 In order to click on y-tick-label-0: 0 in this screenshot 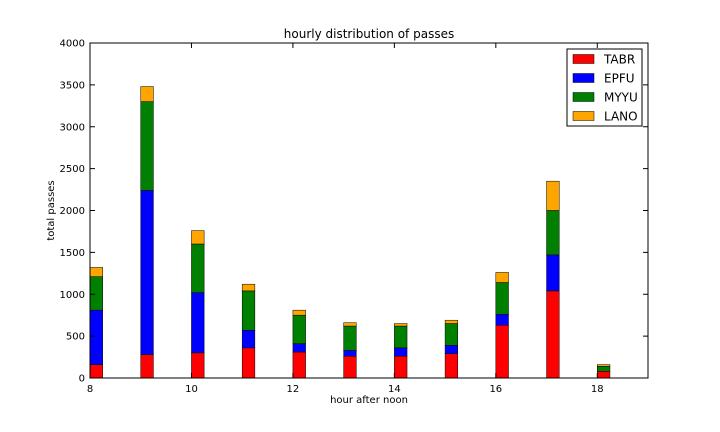, I will do `click(82, 379)`.